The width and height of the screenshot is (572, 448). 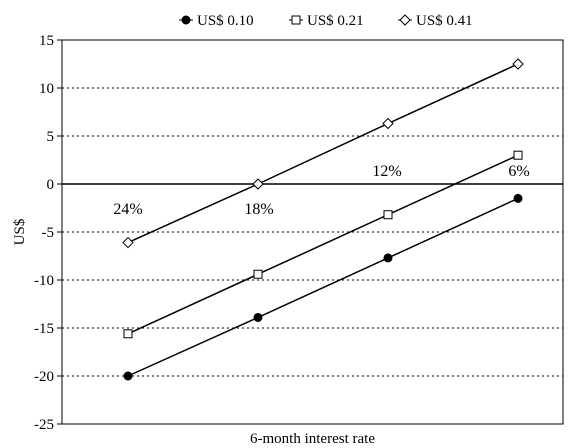 What do you see at coordinates (44, 329) in the screenshot?
I see `y-tick-label: -15` at bounding box center [44, 329].